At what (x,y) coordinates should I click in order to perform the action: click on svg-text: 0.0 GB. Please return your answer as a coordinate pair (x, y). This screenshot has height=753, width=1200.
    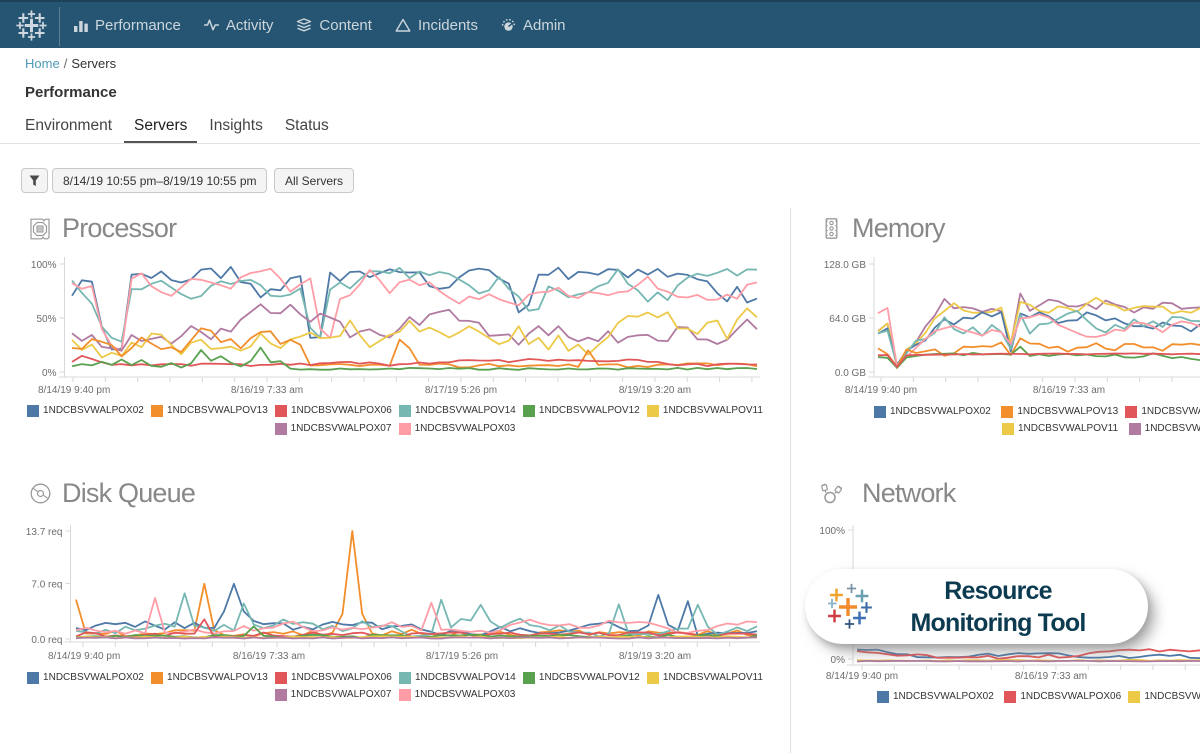
    Looking at the image, I should click on (850, 373).